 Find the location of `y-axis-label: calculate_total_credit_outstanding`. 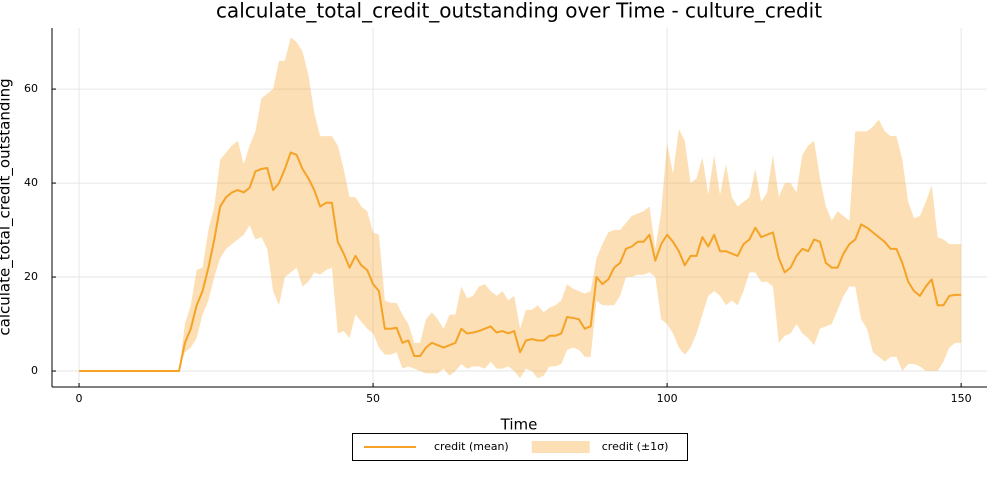

y-axis-label: calculate_total_credit_outstanding is located at coordinates (7, 206).